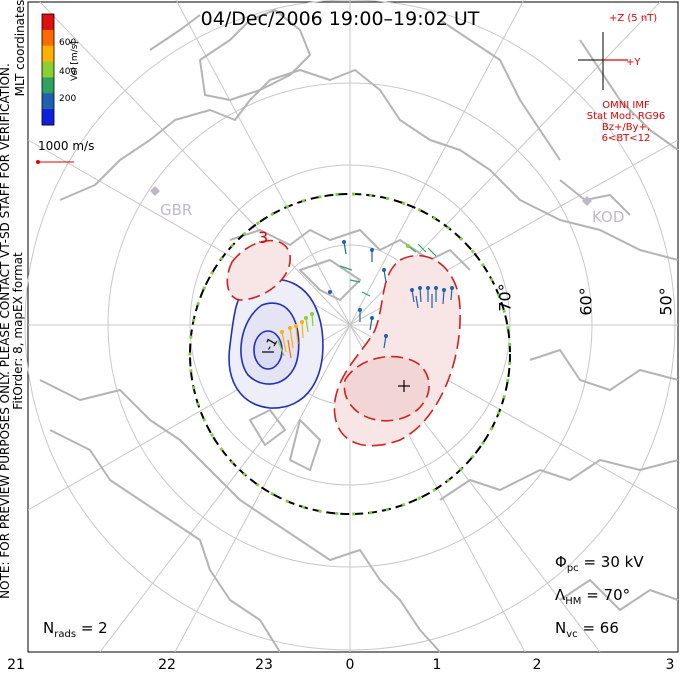 The image size is (680, 674). I want to click on station-marker-kod, so click(587, 201).